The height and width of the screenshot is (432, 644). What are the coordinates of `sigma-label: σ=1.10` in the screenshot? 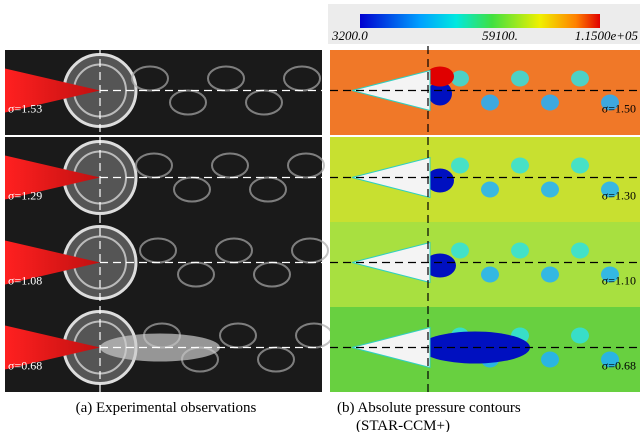 It's located at (619, 281).